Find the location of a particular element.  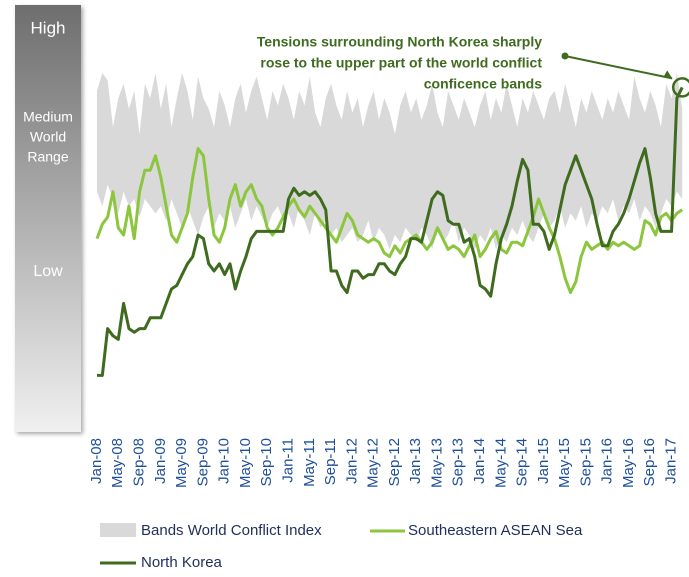

x-tick-label: May-10 is located at coordinates (245, 463).